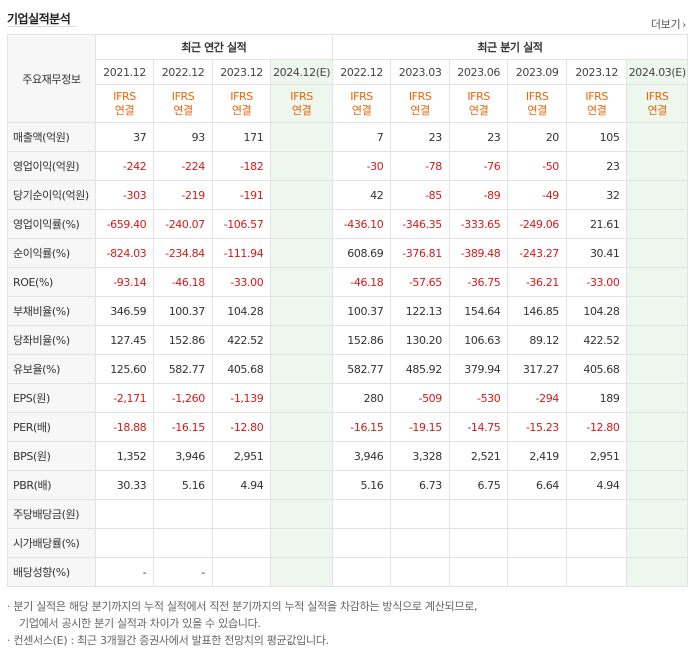 The height and width of the screenshot is (649, 694). What do you see at coordinates (241, 456) in the screenshot?
I see `table-cell: 2,951` at bounding box center [241, 456].